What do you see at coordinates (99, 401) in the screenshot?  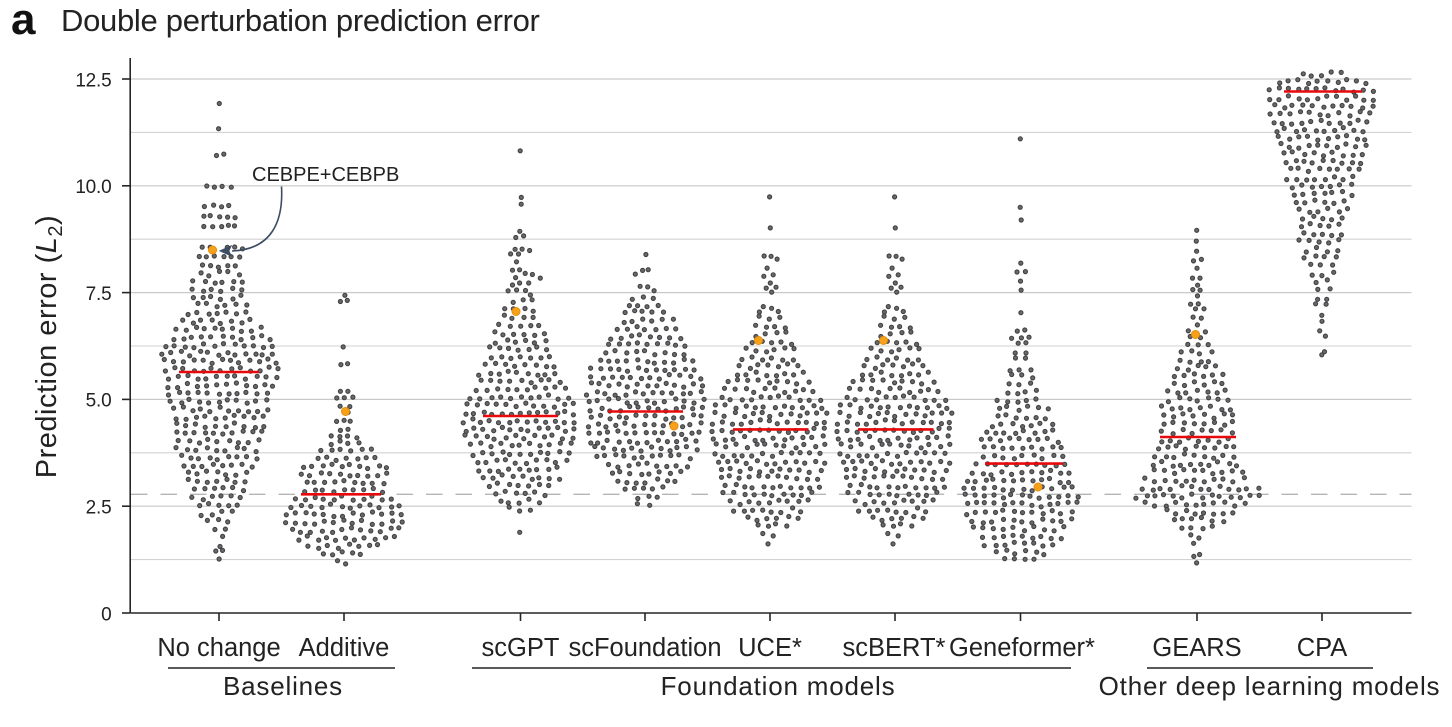 I see `svg-text: 5.0` at bounding box center [99, 401].